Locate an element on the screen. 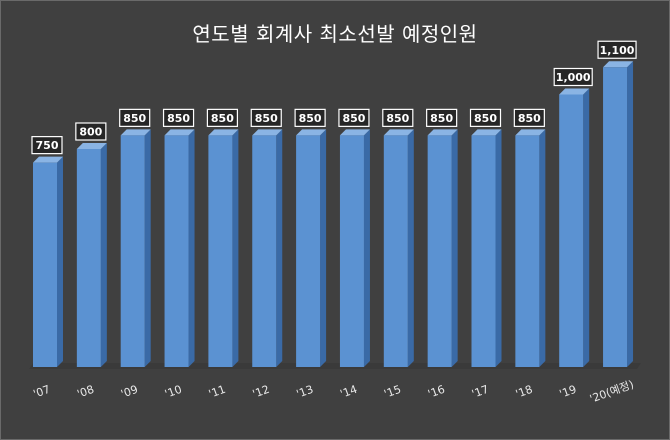 The image size is (670, 440). category-tick-label: '09 is located at coordinates (129, 392).